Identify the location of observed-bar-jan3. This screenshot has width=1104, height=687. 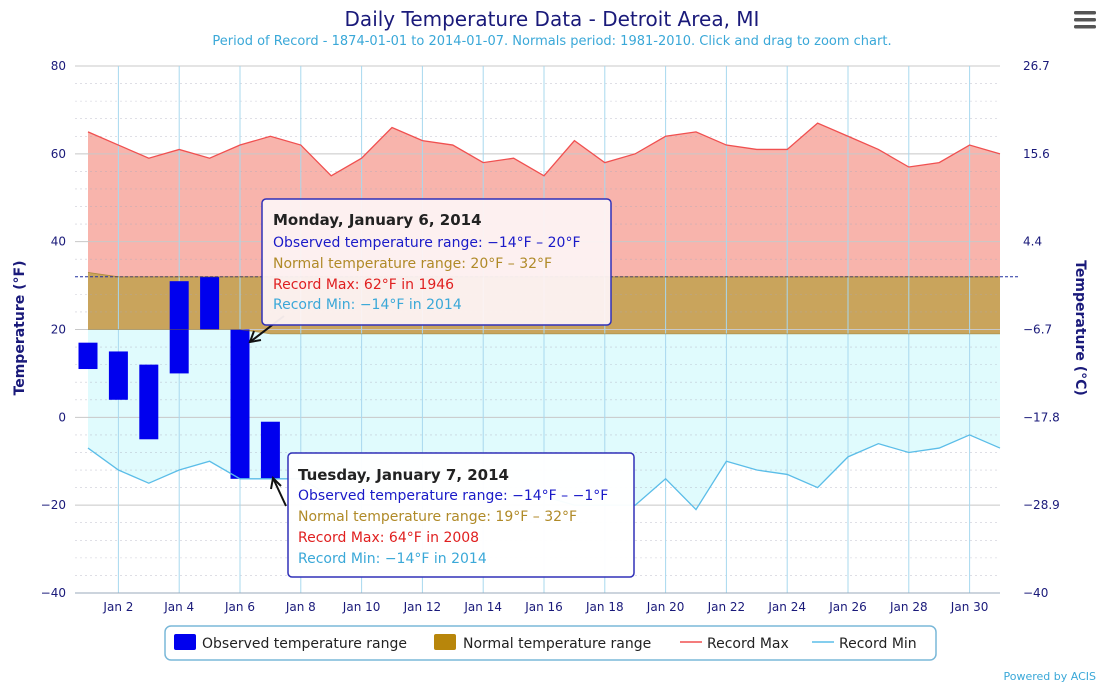
(149, 402).